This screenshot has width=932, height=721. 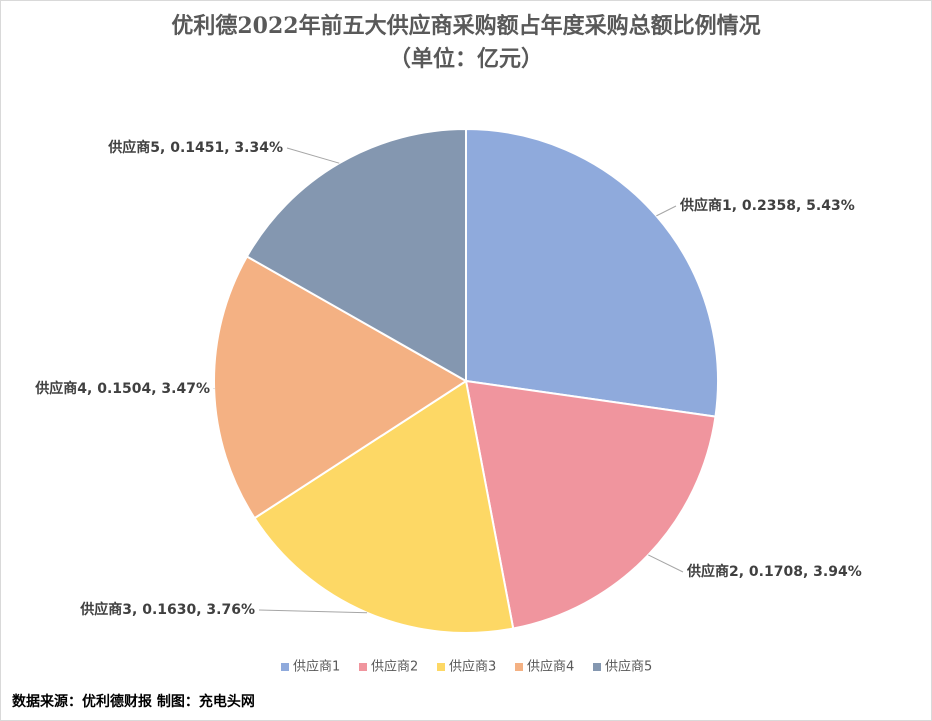 I want to click on legend-label: 供应商1, so click(x=316, y=667).